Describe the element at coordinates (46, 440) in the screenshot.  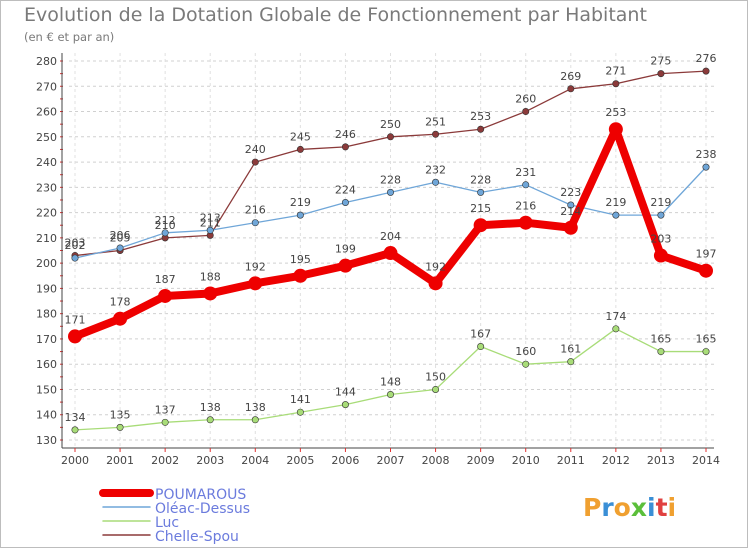
I see `y-tick-label: 130` at that location.